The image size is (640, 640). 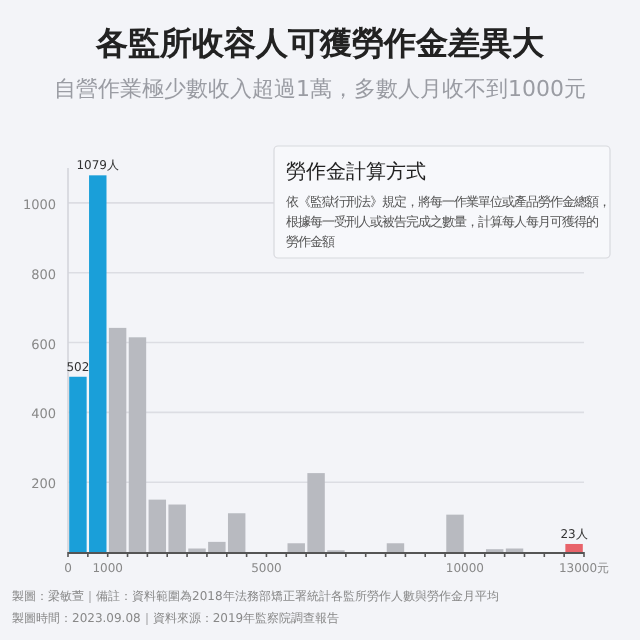 What do you see at coordinates (320, 43) in the screenshot?
I see `chart-title: 各監所收容人可獲勞作金差異大` at bounding box center [320, 43].